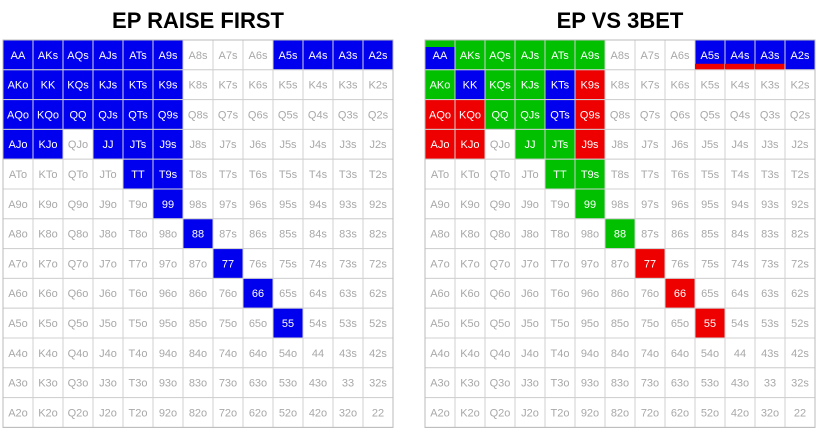 This screenshot has height=443, width=819. Describe the element at coordinates (740, 145) in the screenshot. I see `cell-label: J4s` at that location.